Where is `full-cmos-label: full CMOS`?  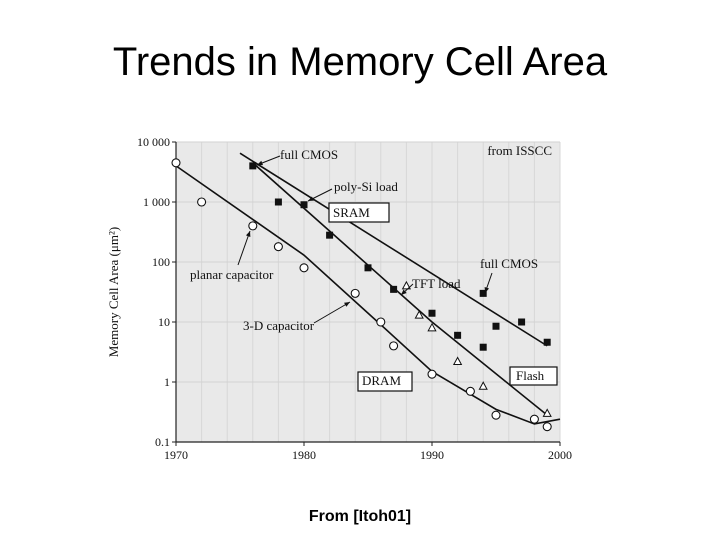
full-cmos-label: full CMOS is located at coordinates (509, 263).